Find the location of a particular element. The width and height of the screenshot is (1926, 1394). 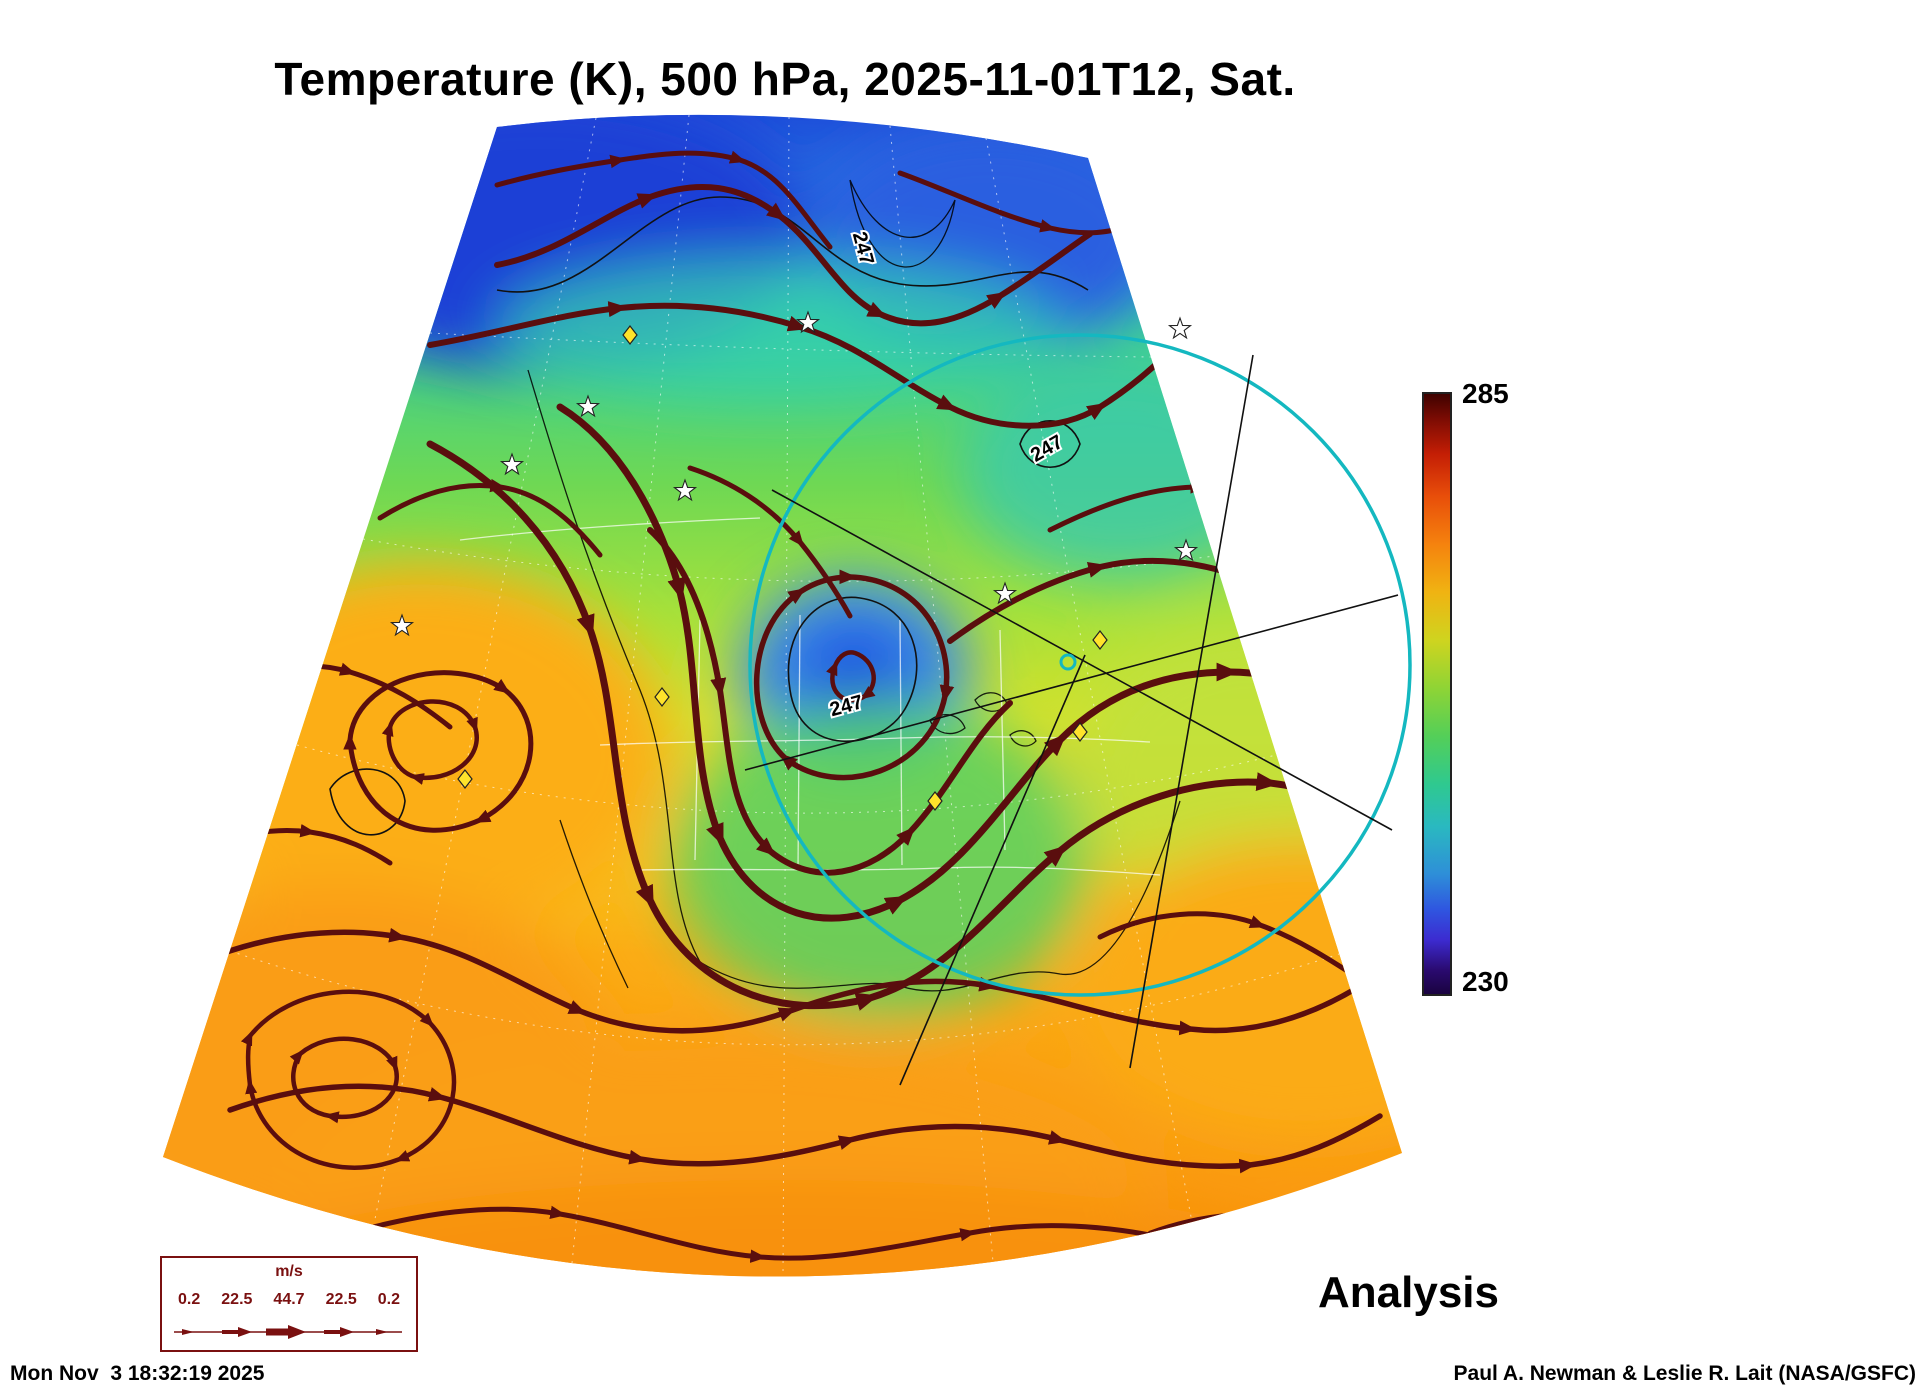

border-line-canada is located at coordinates (610, 529).